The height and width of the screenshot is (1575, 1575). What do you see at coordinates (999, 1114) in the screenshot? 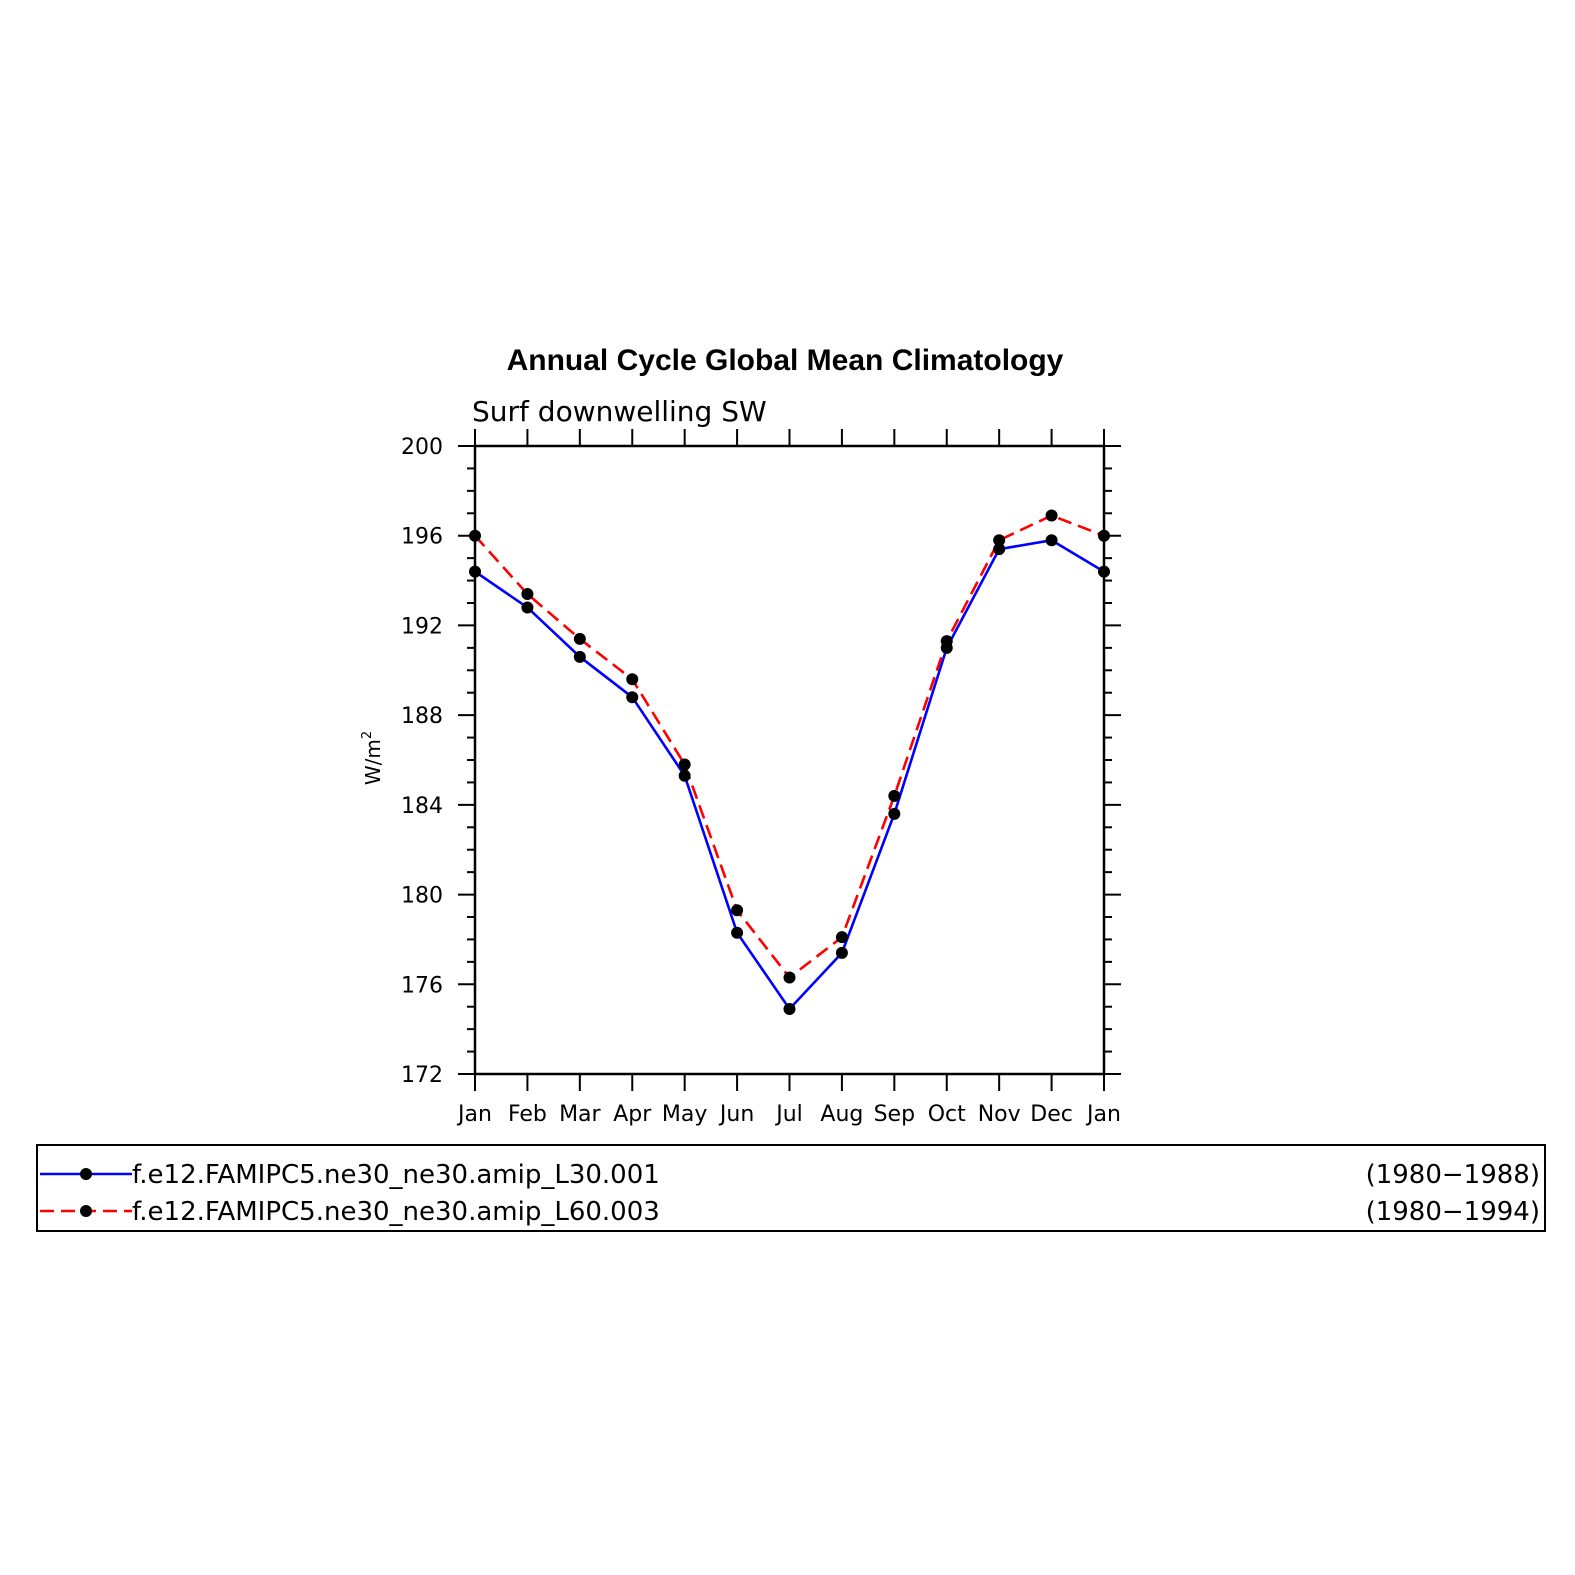
I see `x-tick-label: Nov` at bounding box center [999, 1114].